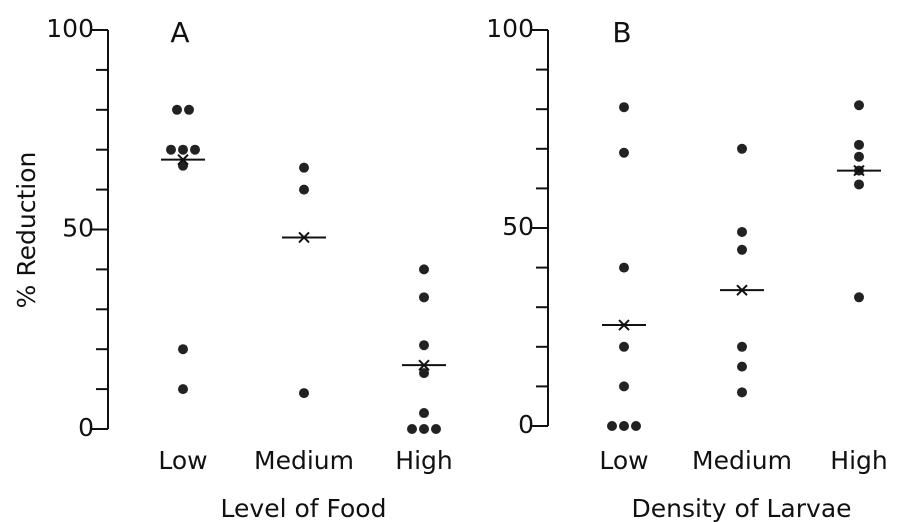  I want to click on y-axis-label: % Reduction, so click(26, 230).